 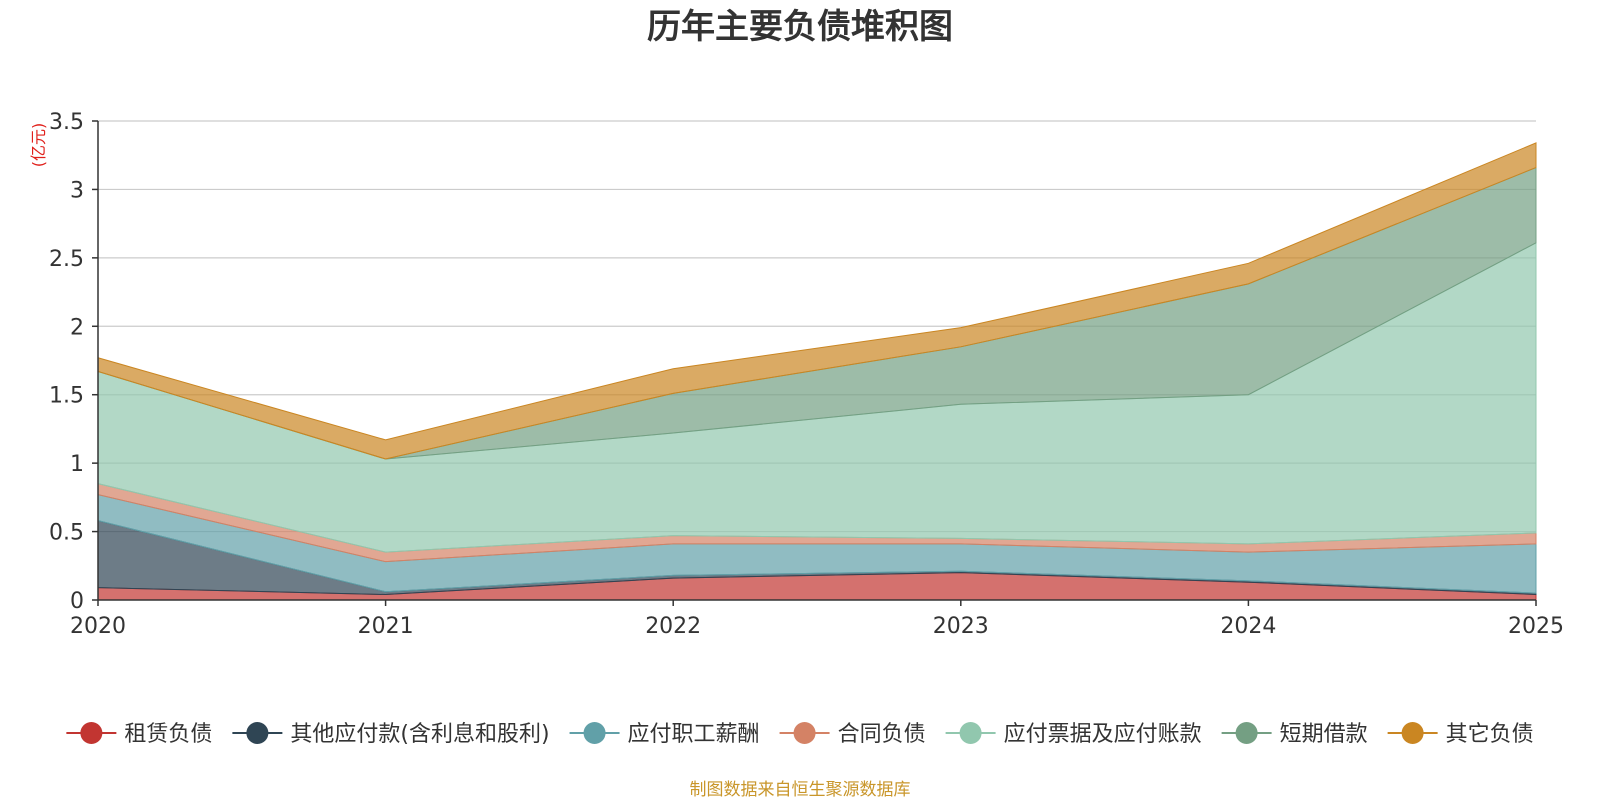 I want to click on chart-title: 历年主要负债堆积图, so click(x=800, y=27).